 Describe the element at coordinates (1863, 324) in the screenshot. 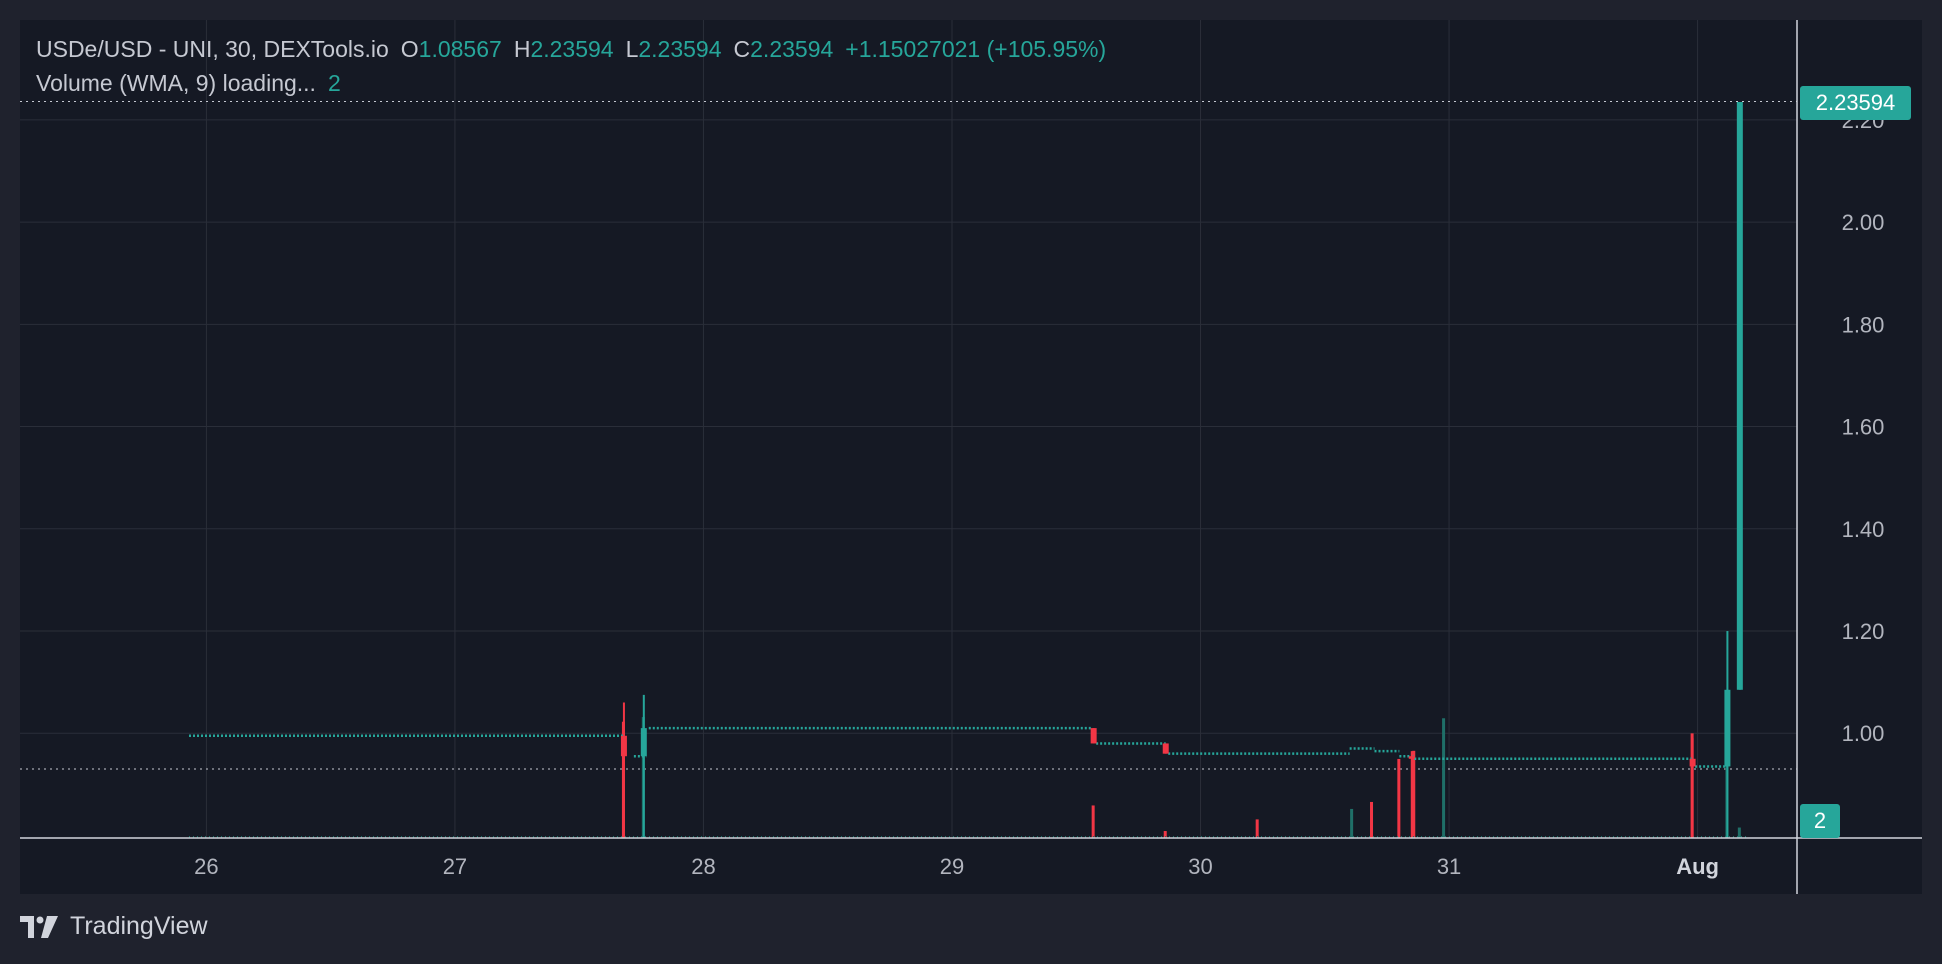

I see `y-tick-label: 1.80` at that location.